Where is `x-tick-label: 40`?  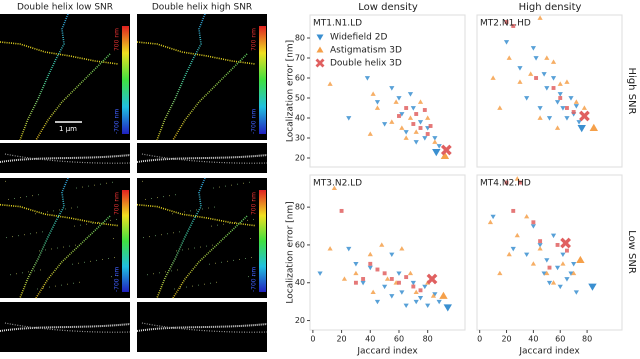 x-tick-label: 40 is located at coordinates (370, 339).